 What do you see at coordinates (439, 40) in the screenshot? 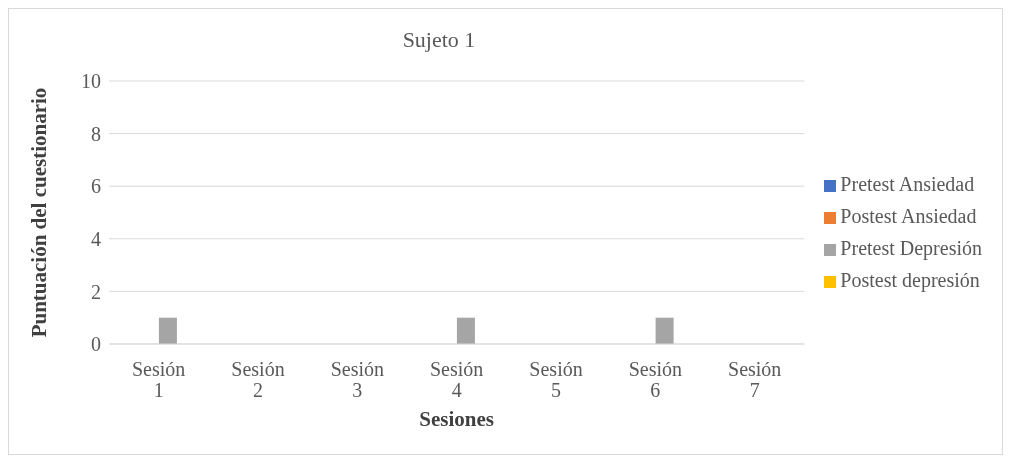
I see `chart-title: Sujeto 1` at bounding box center [439, 40].